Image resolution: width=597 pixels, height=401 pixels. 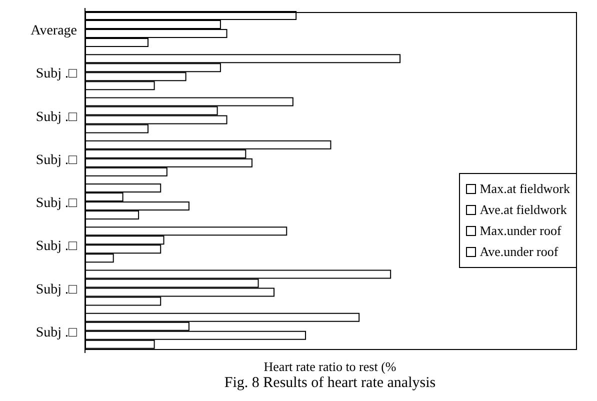 What do you see at coordinates (330, 367) in the screenshot?
I see `x-axis-title: Heart rate ratio to rest (%` at bounding box center [330, 367].